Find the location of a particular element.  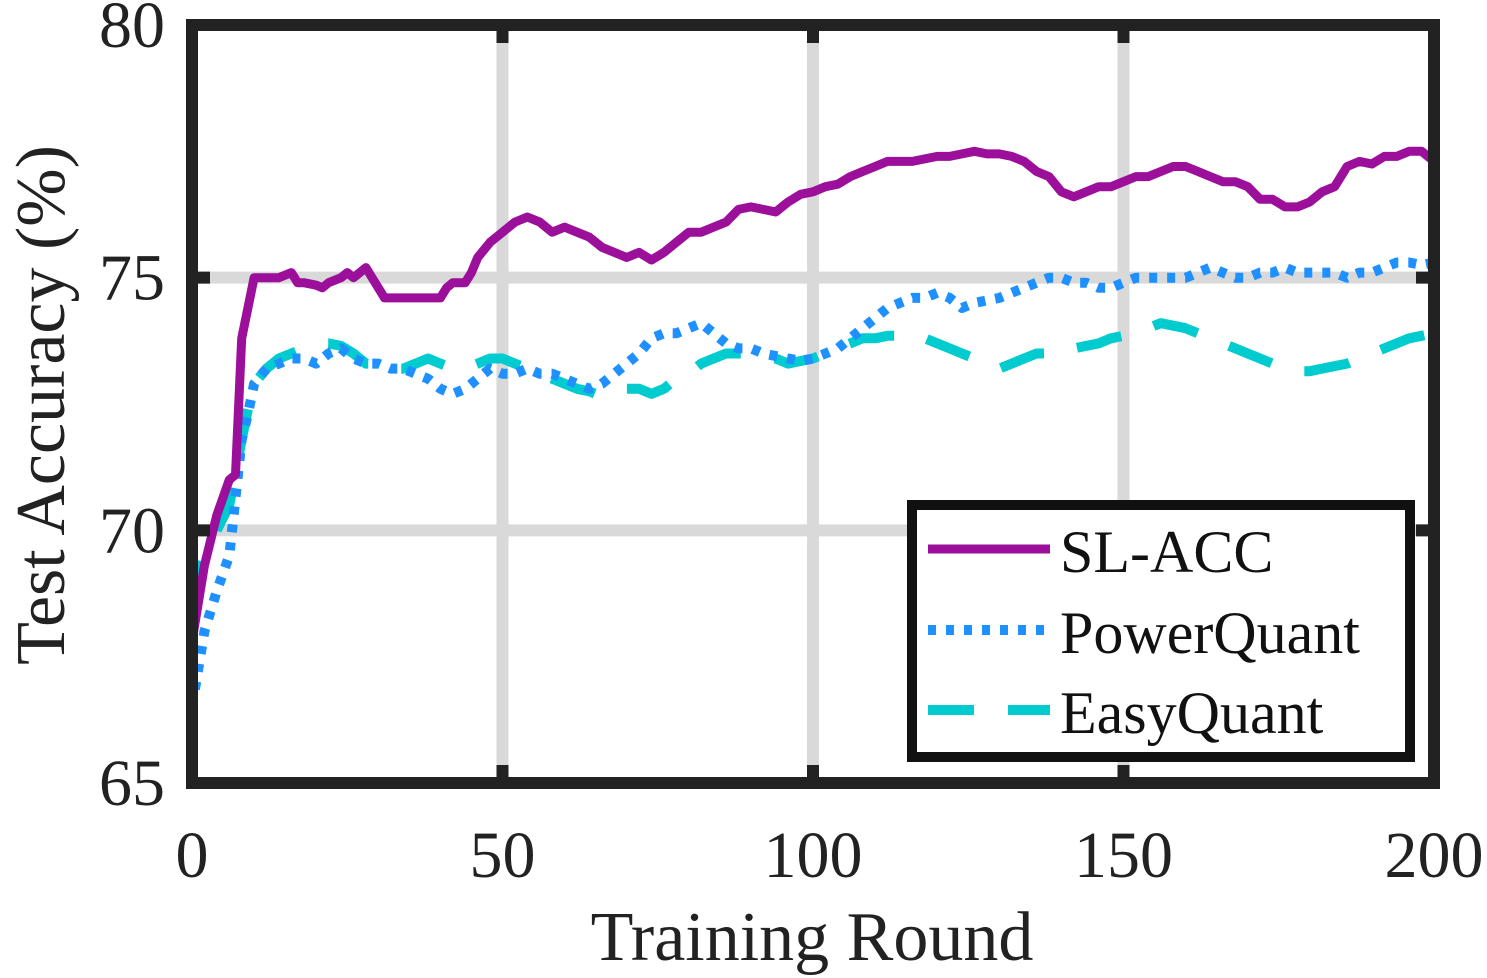

legend-label-sl-acc: SL-ACC is located at coordinates (1166, 552).